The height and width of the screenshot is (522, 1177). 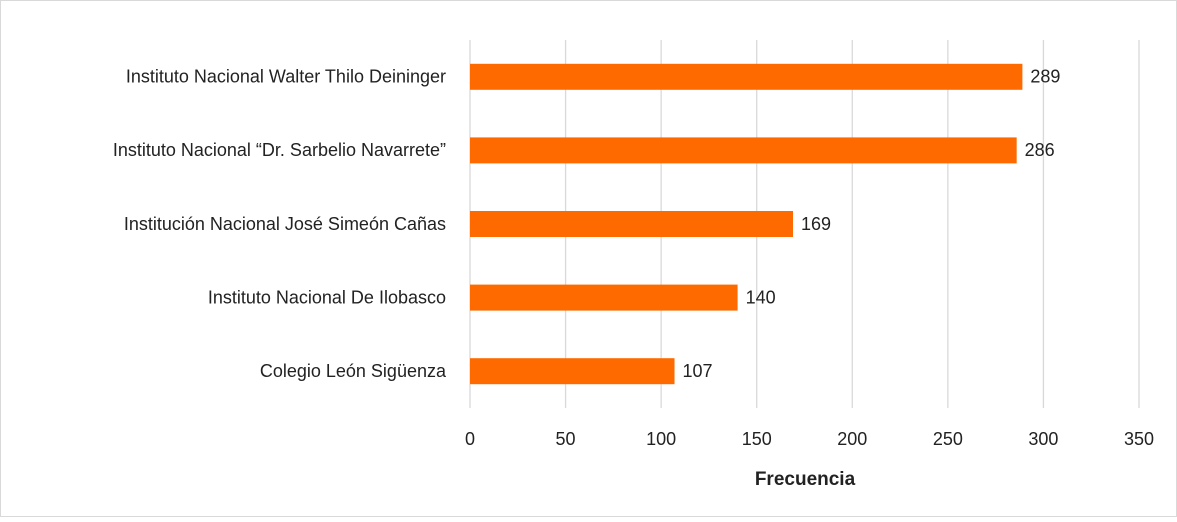 What do you see at coordinates (566, 439) in the screenshot?
I see `x-tick-label: 50` at bounding box center [566, 439].